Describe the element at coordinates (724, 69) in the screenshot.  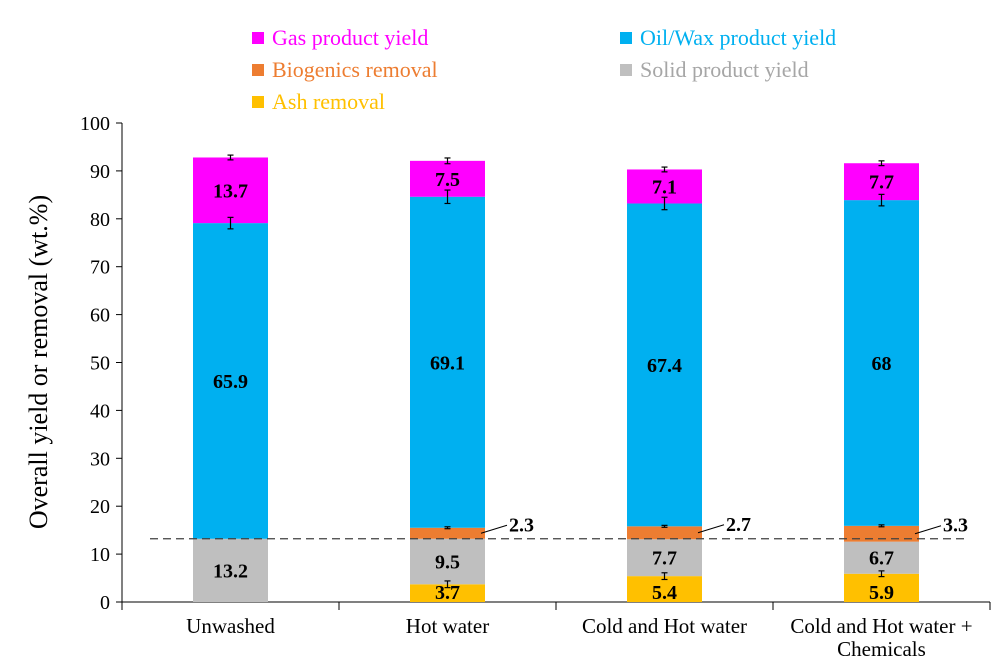
I see `legend-label-solid: Solid product yield` at that location.